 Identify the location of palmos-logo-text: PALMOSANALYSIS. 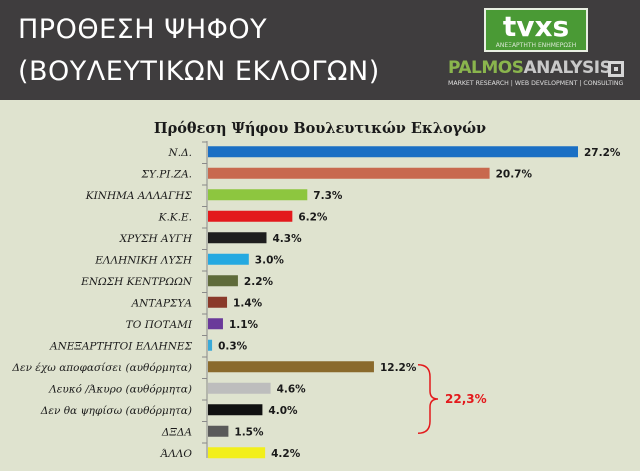
(530, 68).